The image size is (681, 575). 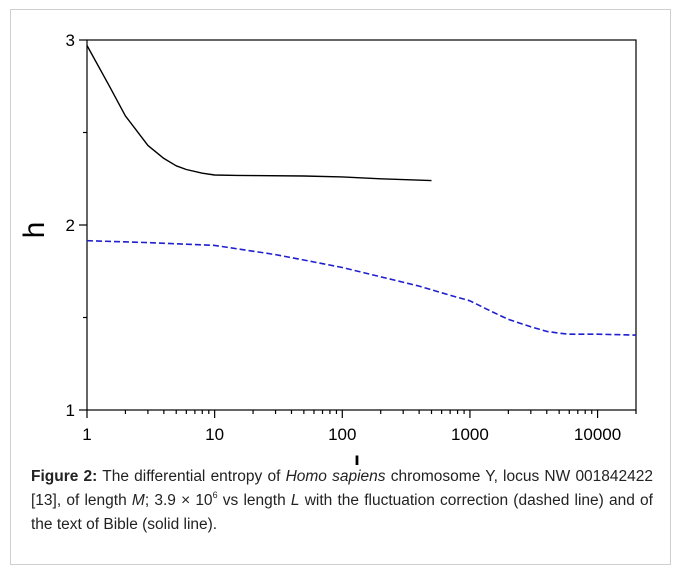 What do you see at coordinates (64, 476) in the screenshot?
I see `caption-label: Figure 2:` at bounding box center [64, 476].